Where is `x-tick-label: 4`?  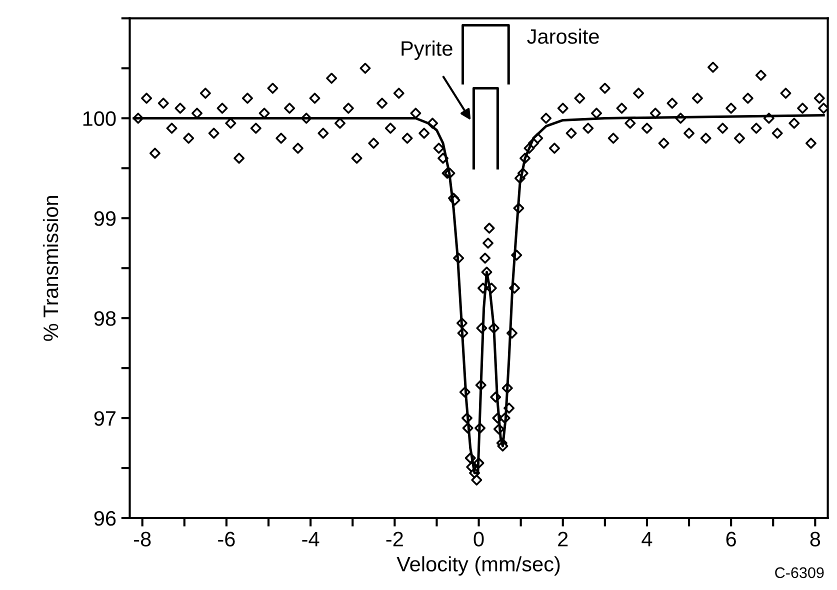 x-tick-label: 4 is located at coordinates (647, 539).